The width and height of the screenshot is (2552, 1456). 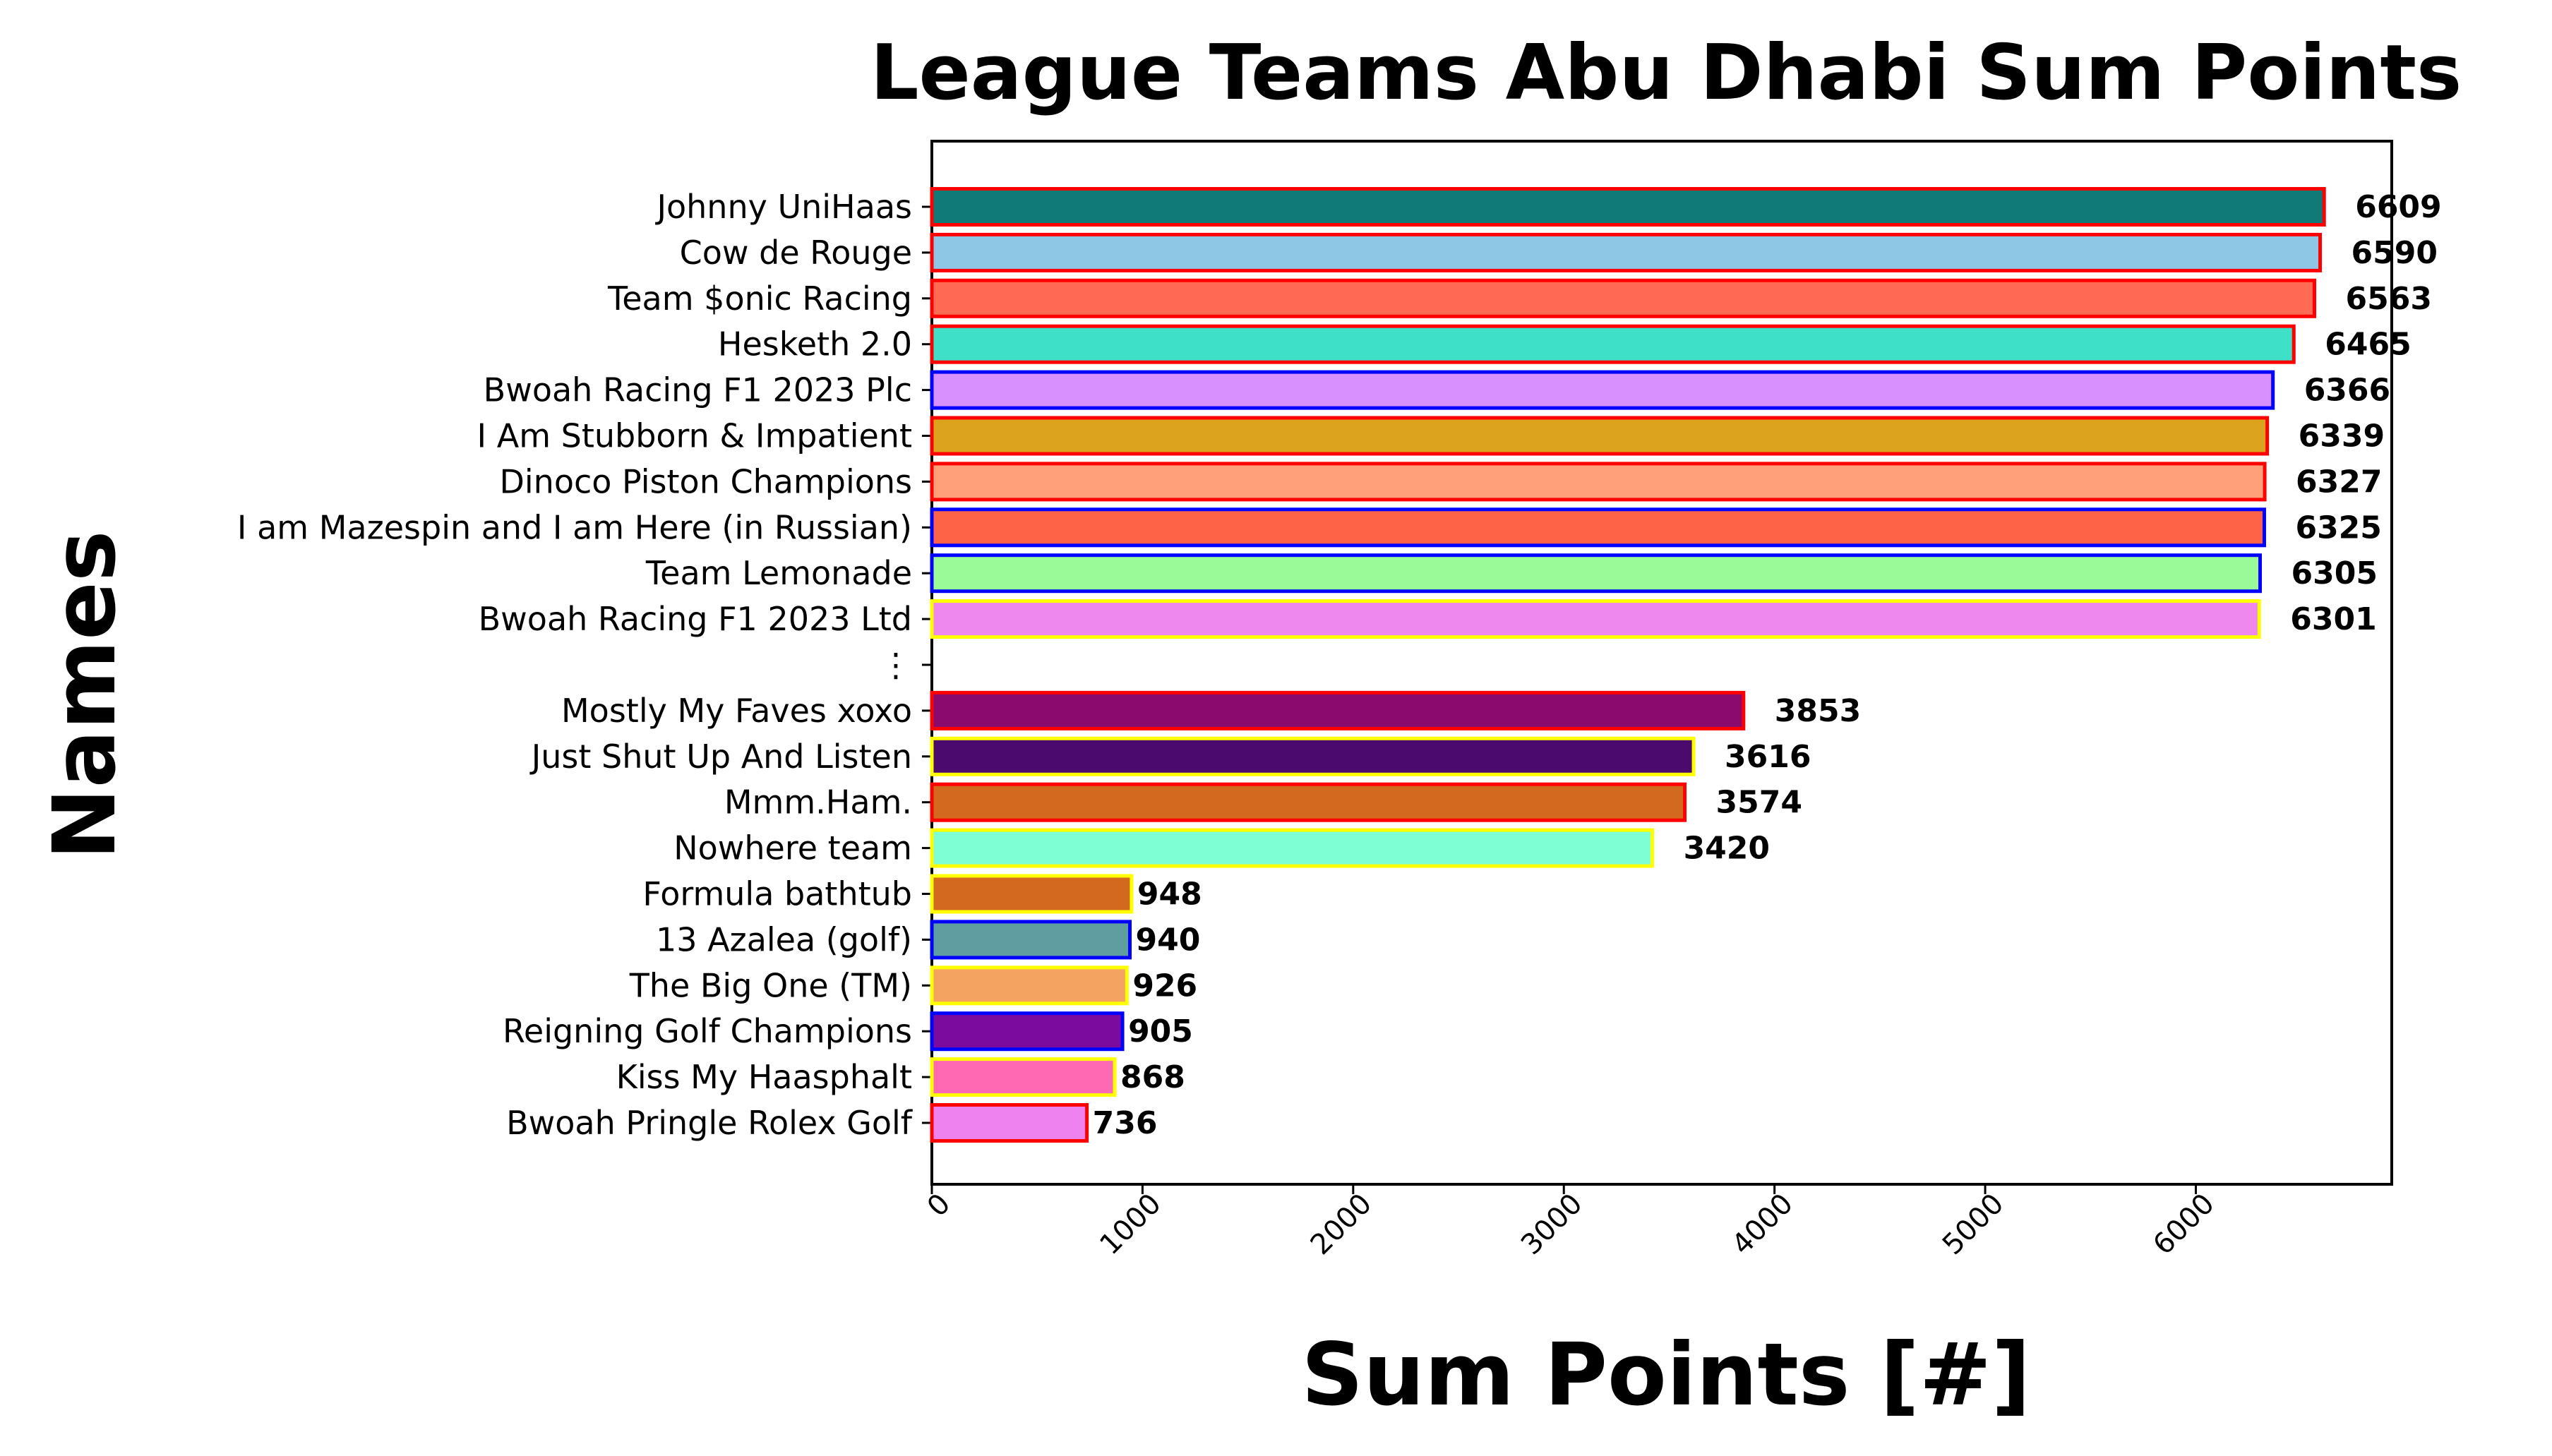 I want to click on y-tick-label: The Big One (TM), so click(x=770, y=985).